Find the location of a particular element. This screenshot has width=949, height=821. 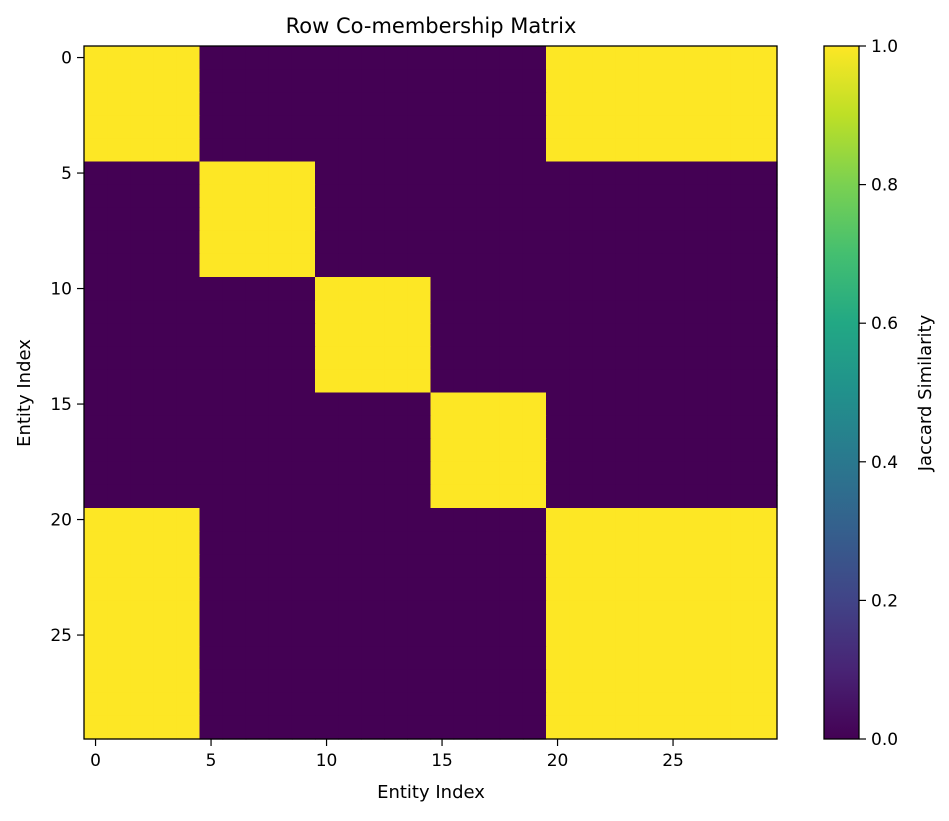

x-tick-label: 20 is located at coordinates (558, 761).